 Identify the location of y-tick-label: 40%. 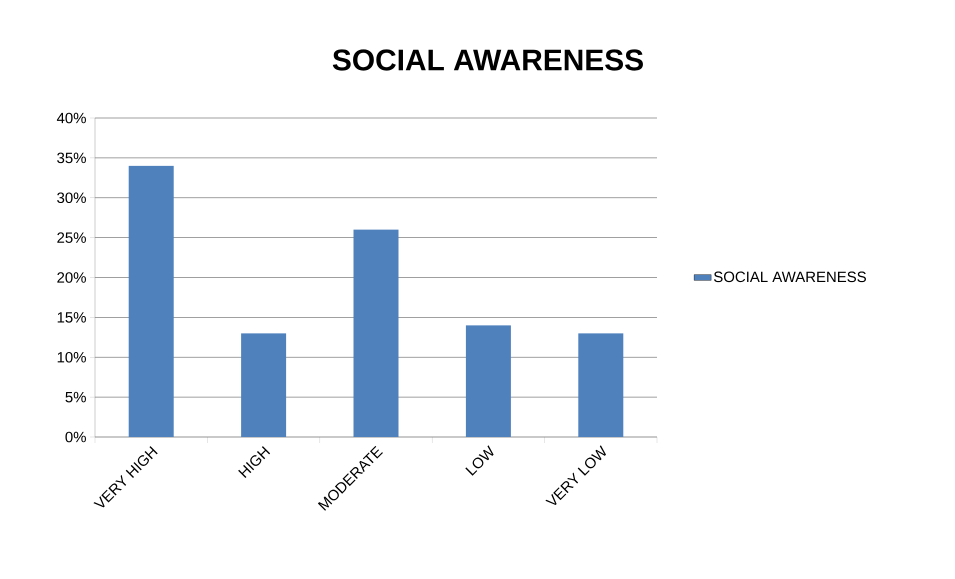
(71, 118).